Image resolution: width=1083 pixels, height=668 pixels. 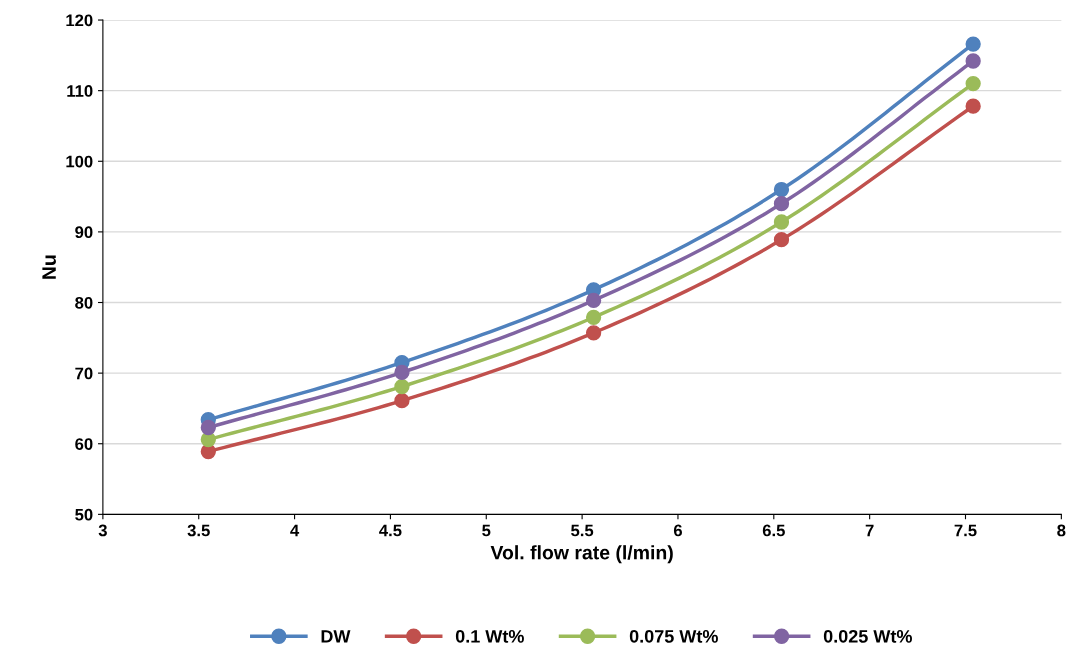 What do you see at coordinates (965, 530) in the screenshot?
I see `x-tick-label: 7.5` at bounding box center [965, 530].